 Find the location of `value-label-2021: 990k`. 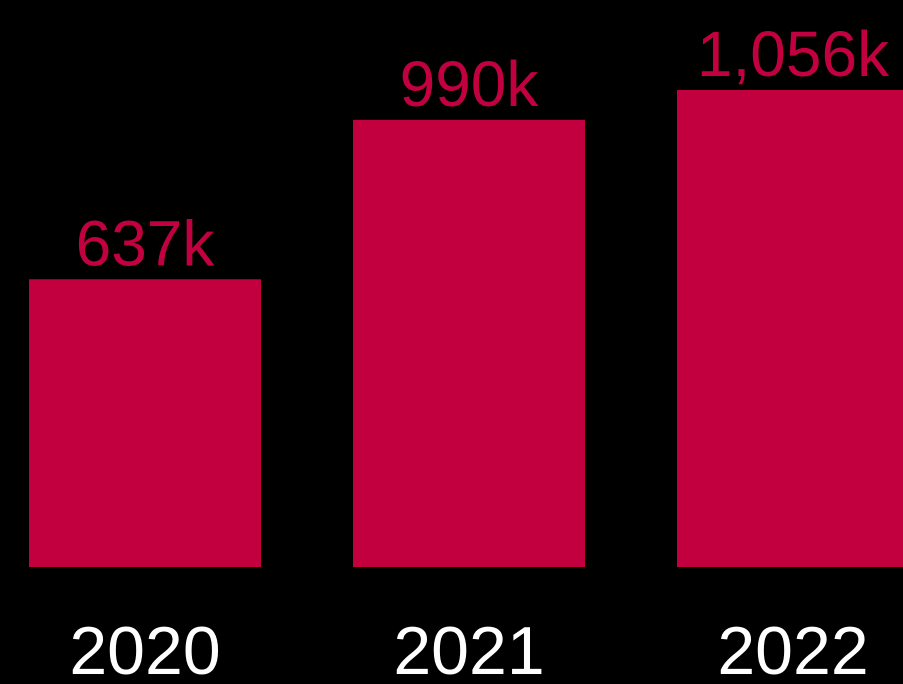

value-label-2021: 990k is located at coordinates (470, 84).